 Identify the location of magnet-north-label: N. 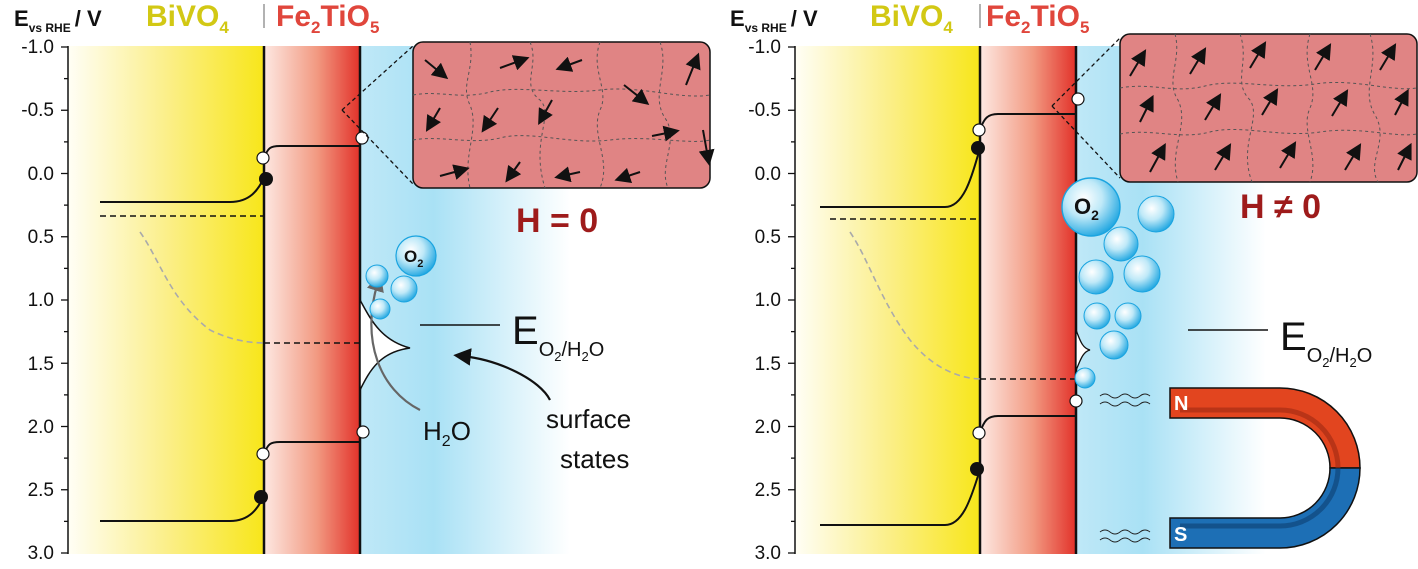
(1181, 404).